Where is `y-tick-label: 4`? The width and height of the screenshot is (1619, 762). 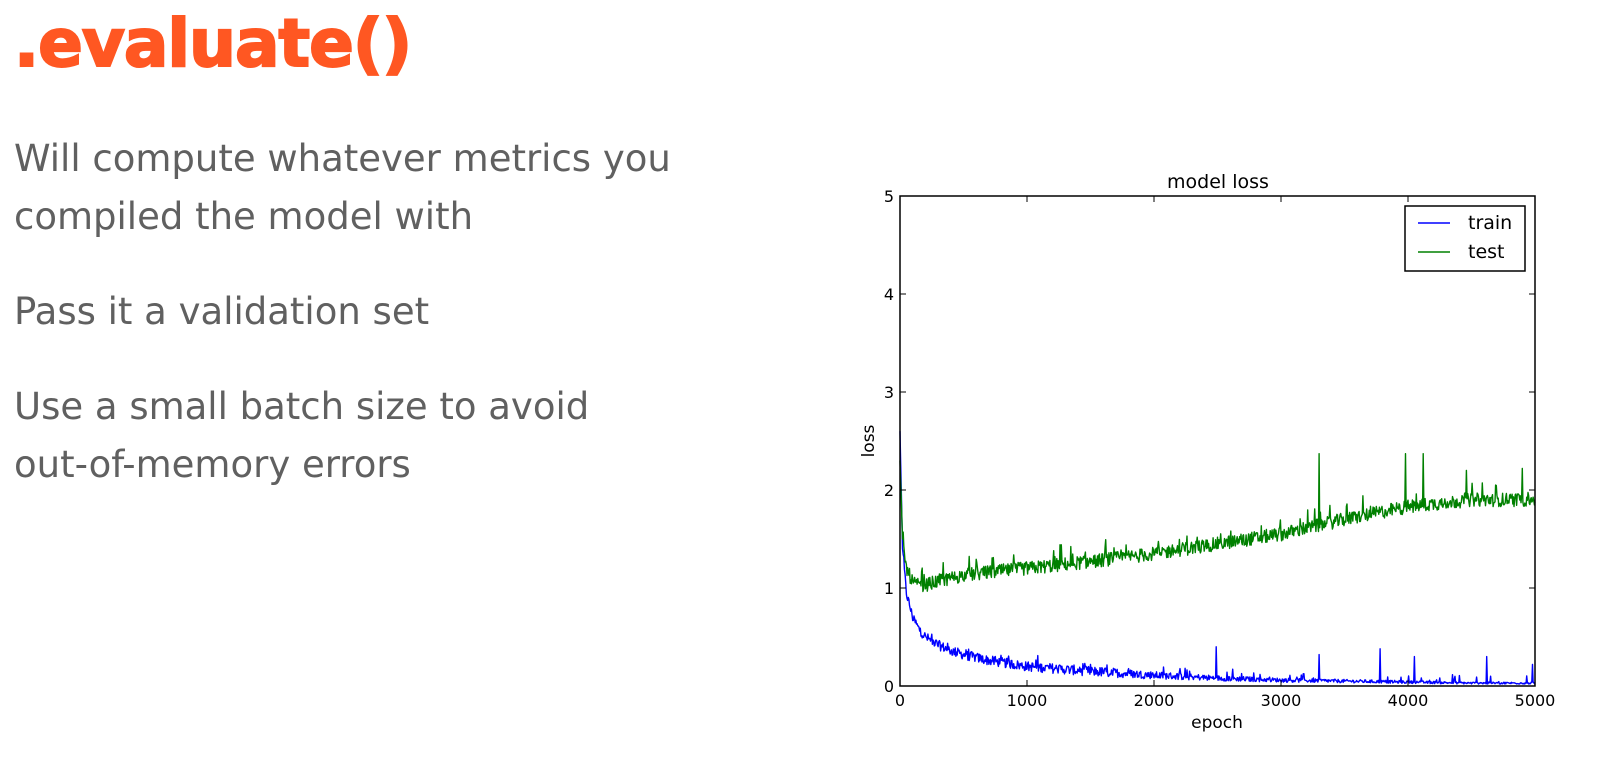
y-tick-label: 4 is located at coordinates (889, 294).